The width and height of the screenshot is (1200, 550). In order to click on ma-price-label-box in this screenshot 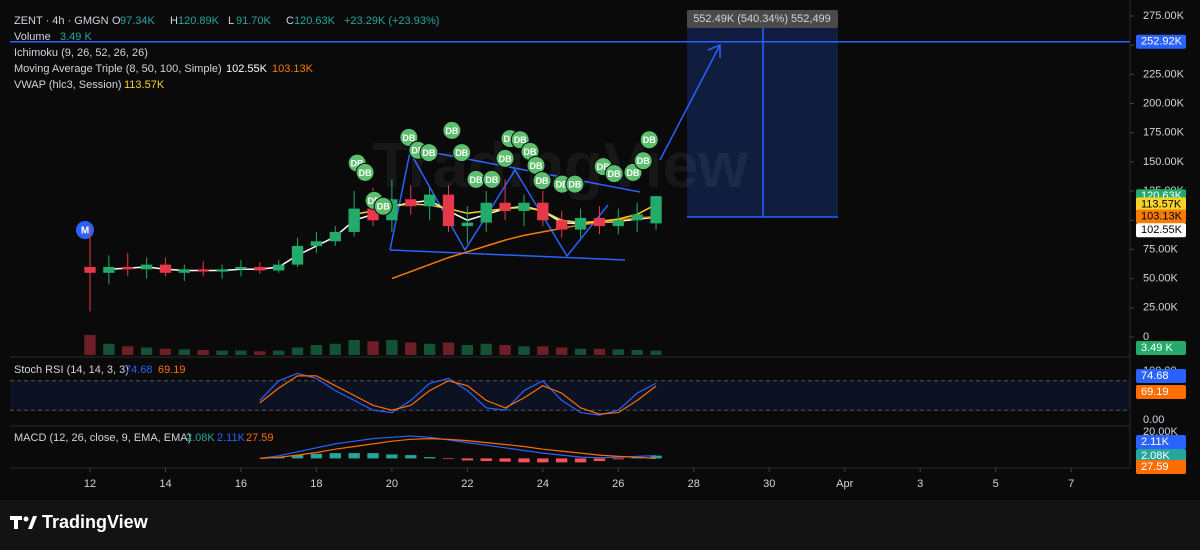, I will do `click(1161, 230)`.